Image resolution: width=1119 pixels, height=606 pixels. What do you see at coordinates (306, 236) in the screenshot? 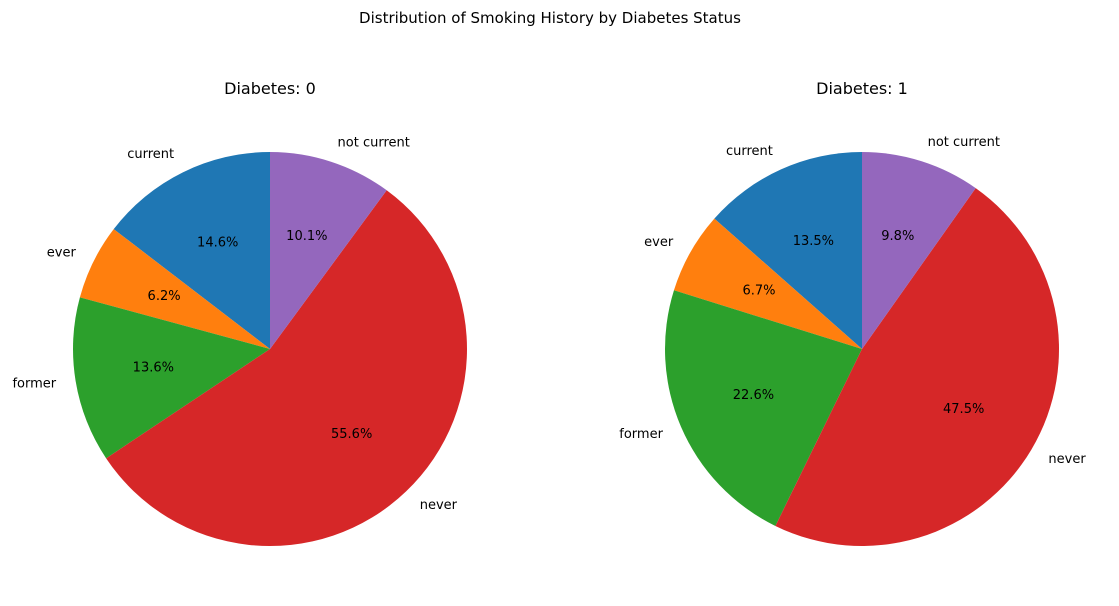
I see `percent-label-not-current: 10.1%` at bounding box center [306, 236].